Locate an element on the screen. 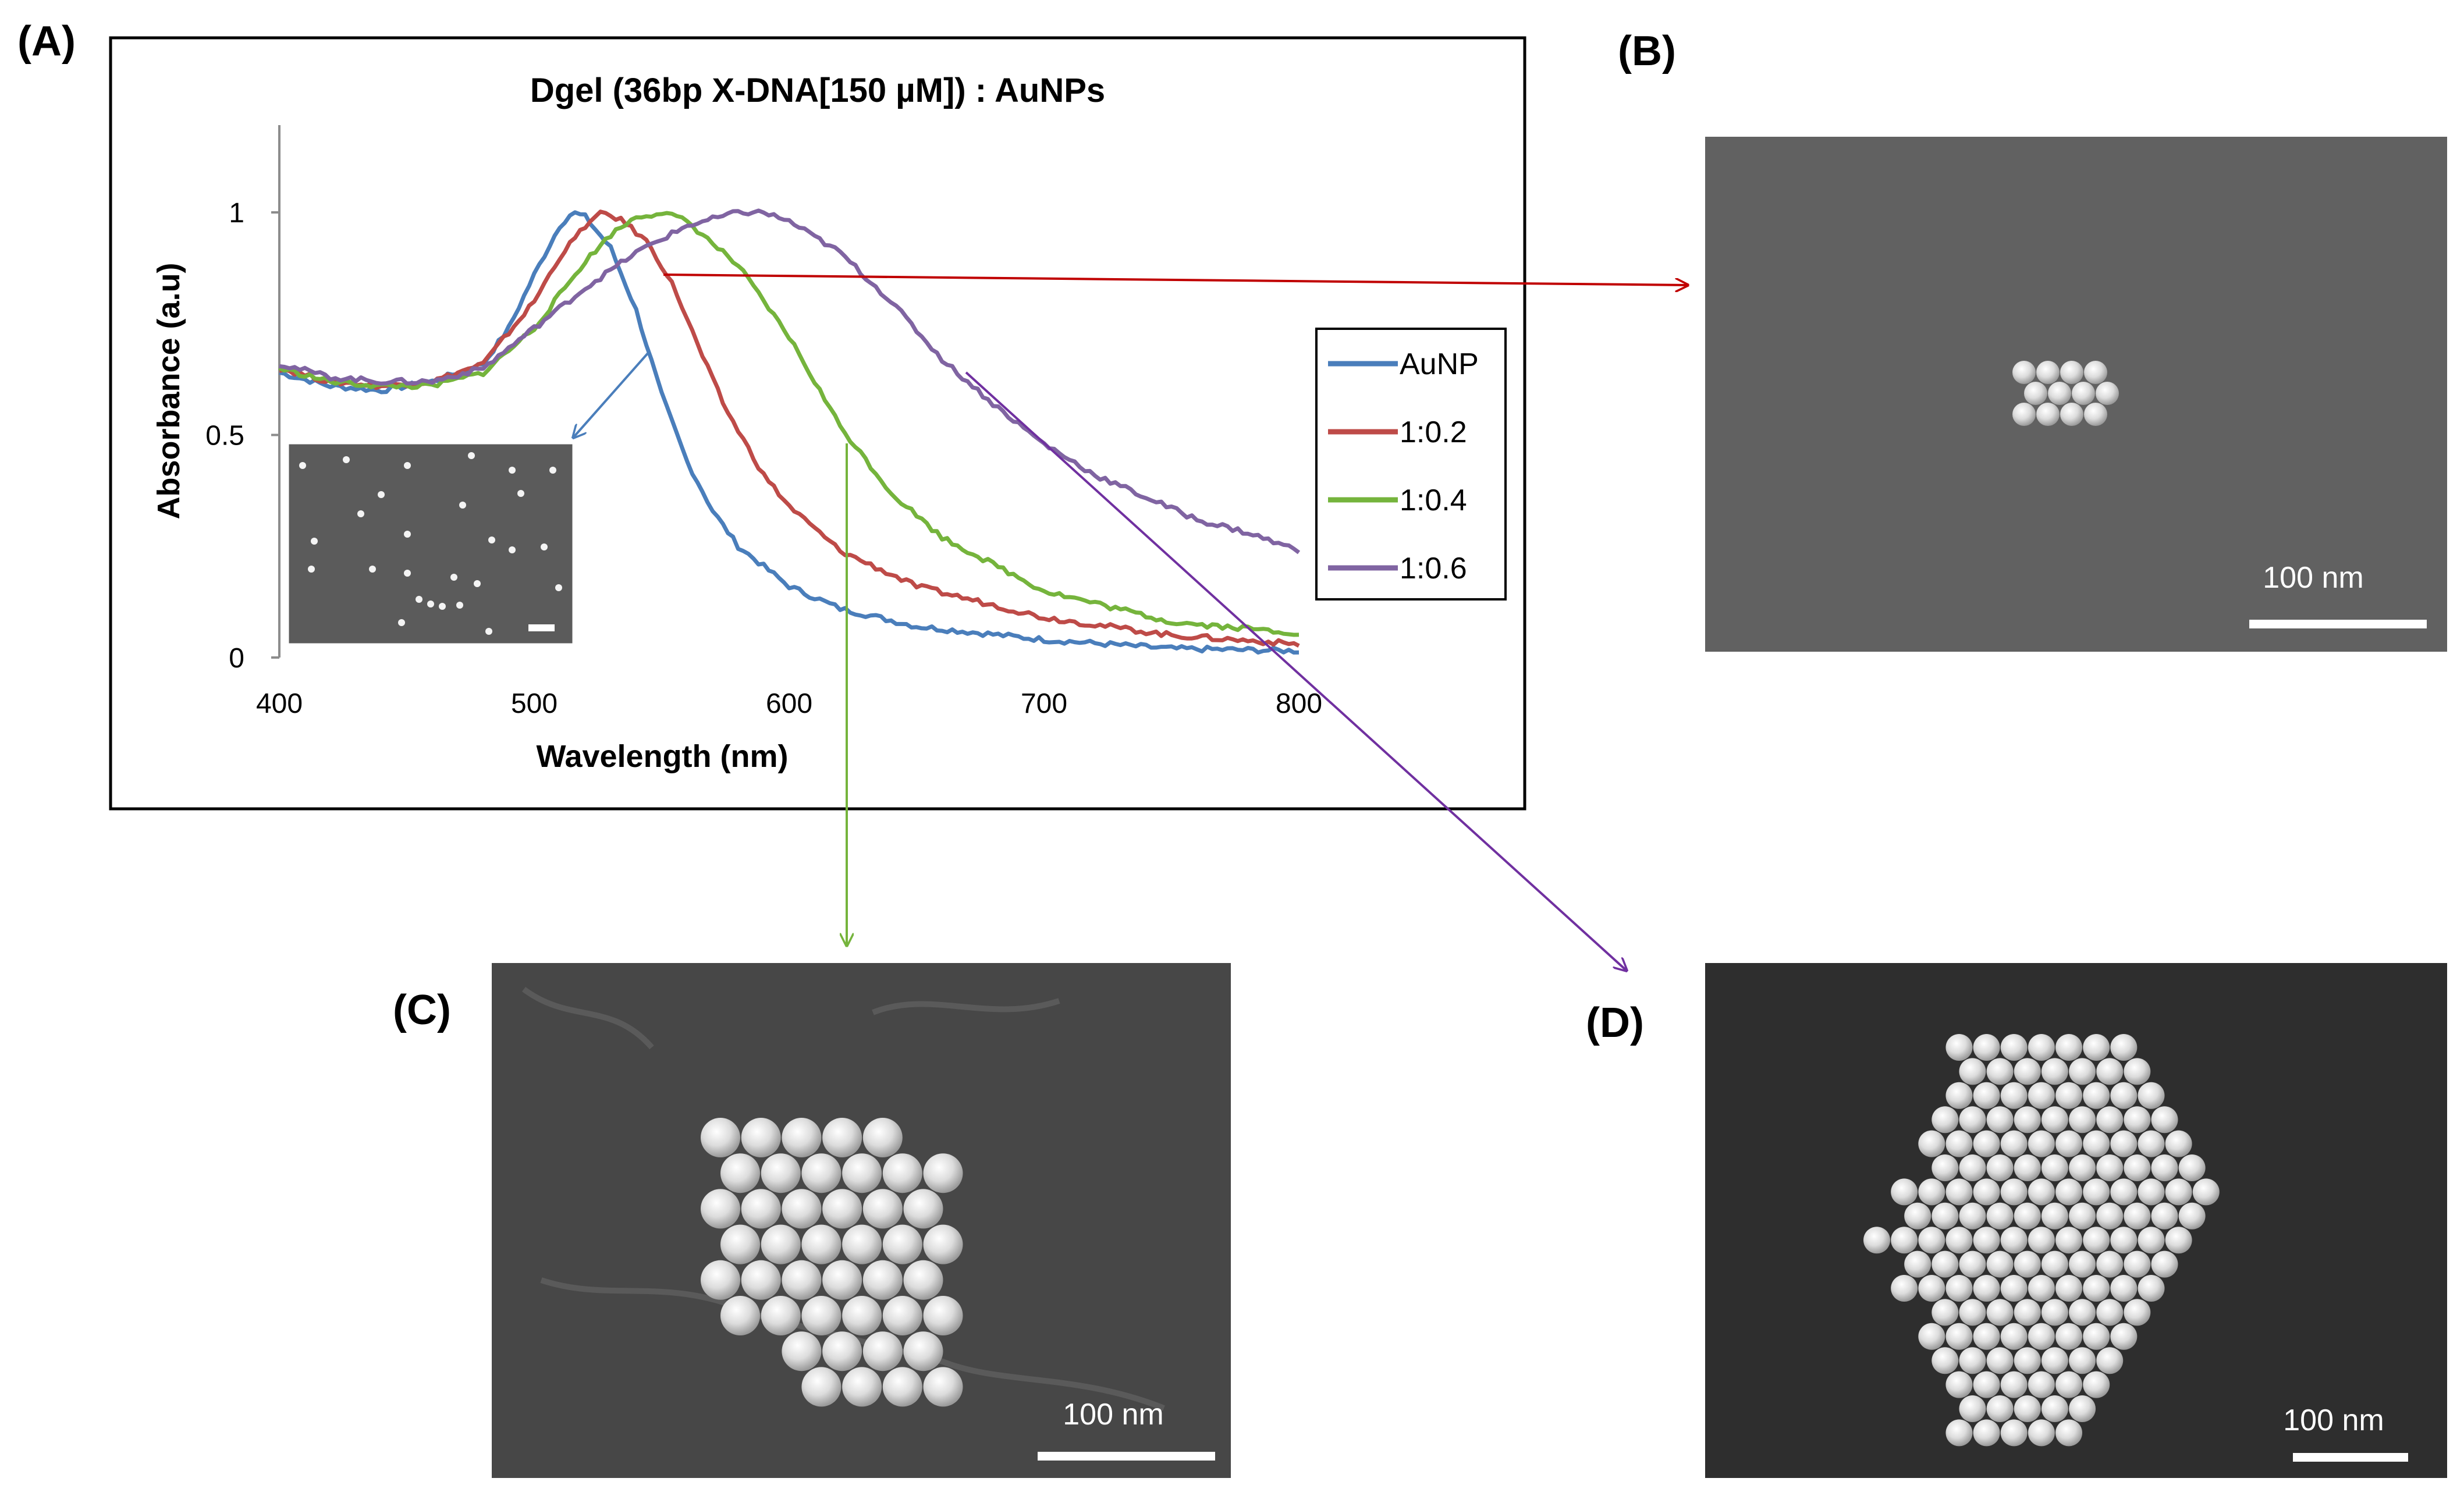 The width and height of the screenshot is (2464, 1503). series-group is located at coordinates (789, 431).